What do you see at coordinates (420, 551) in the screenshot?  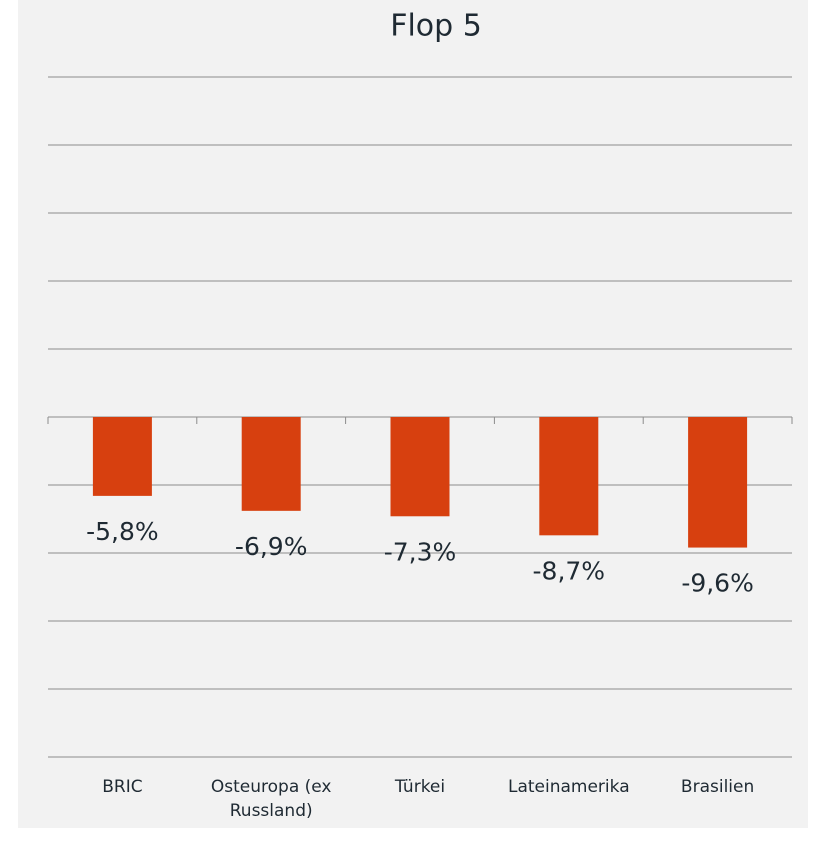 I see `data-label: -7,3%` at bounding box center [420, 551].